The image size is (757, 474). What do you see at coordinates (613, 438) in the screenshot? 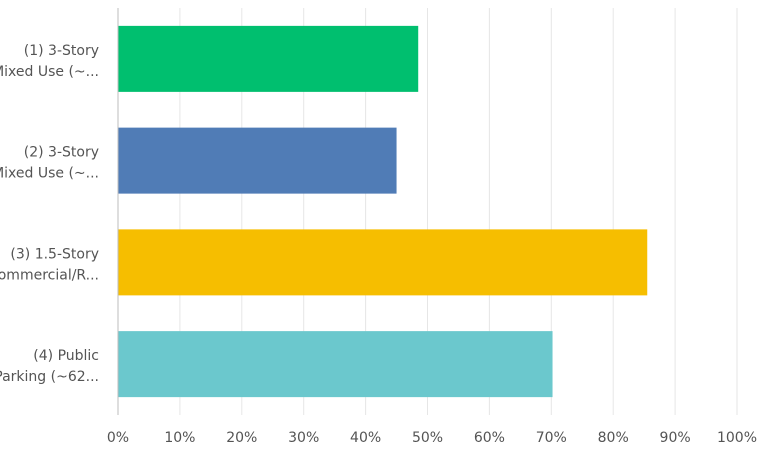
I see `x-tick-label: 80%` at bounding box center [613, 438].